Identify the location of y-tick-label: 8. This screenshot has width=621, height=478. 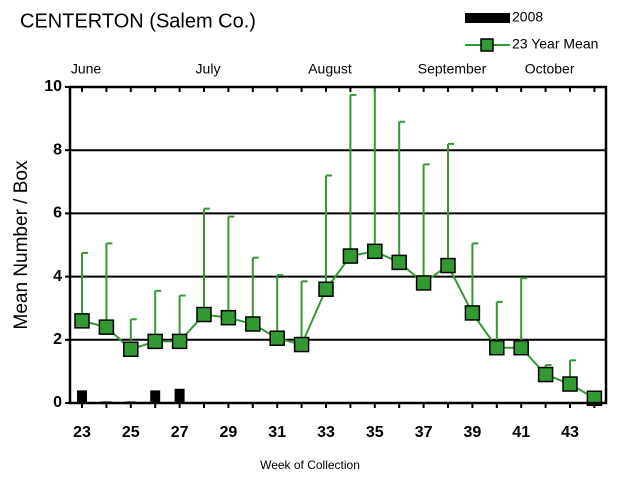
(57, 149).